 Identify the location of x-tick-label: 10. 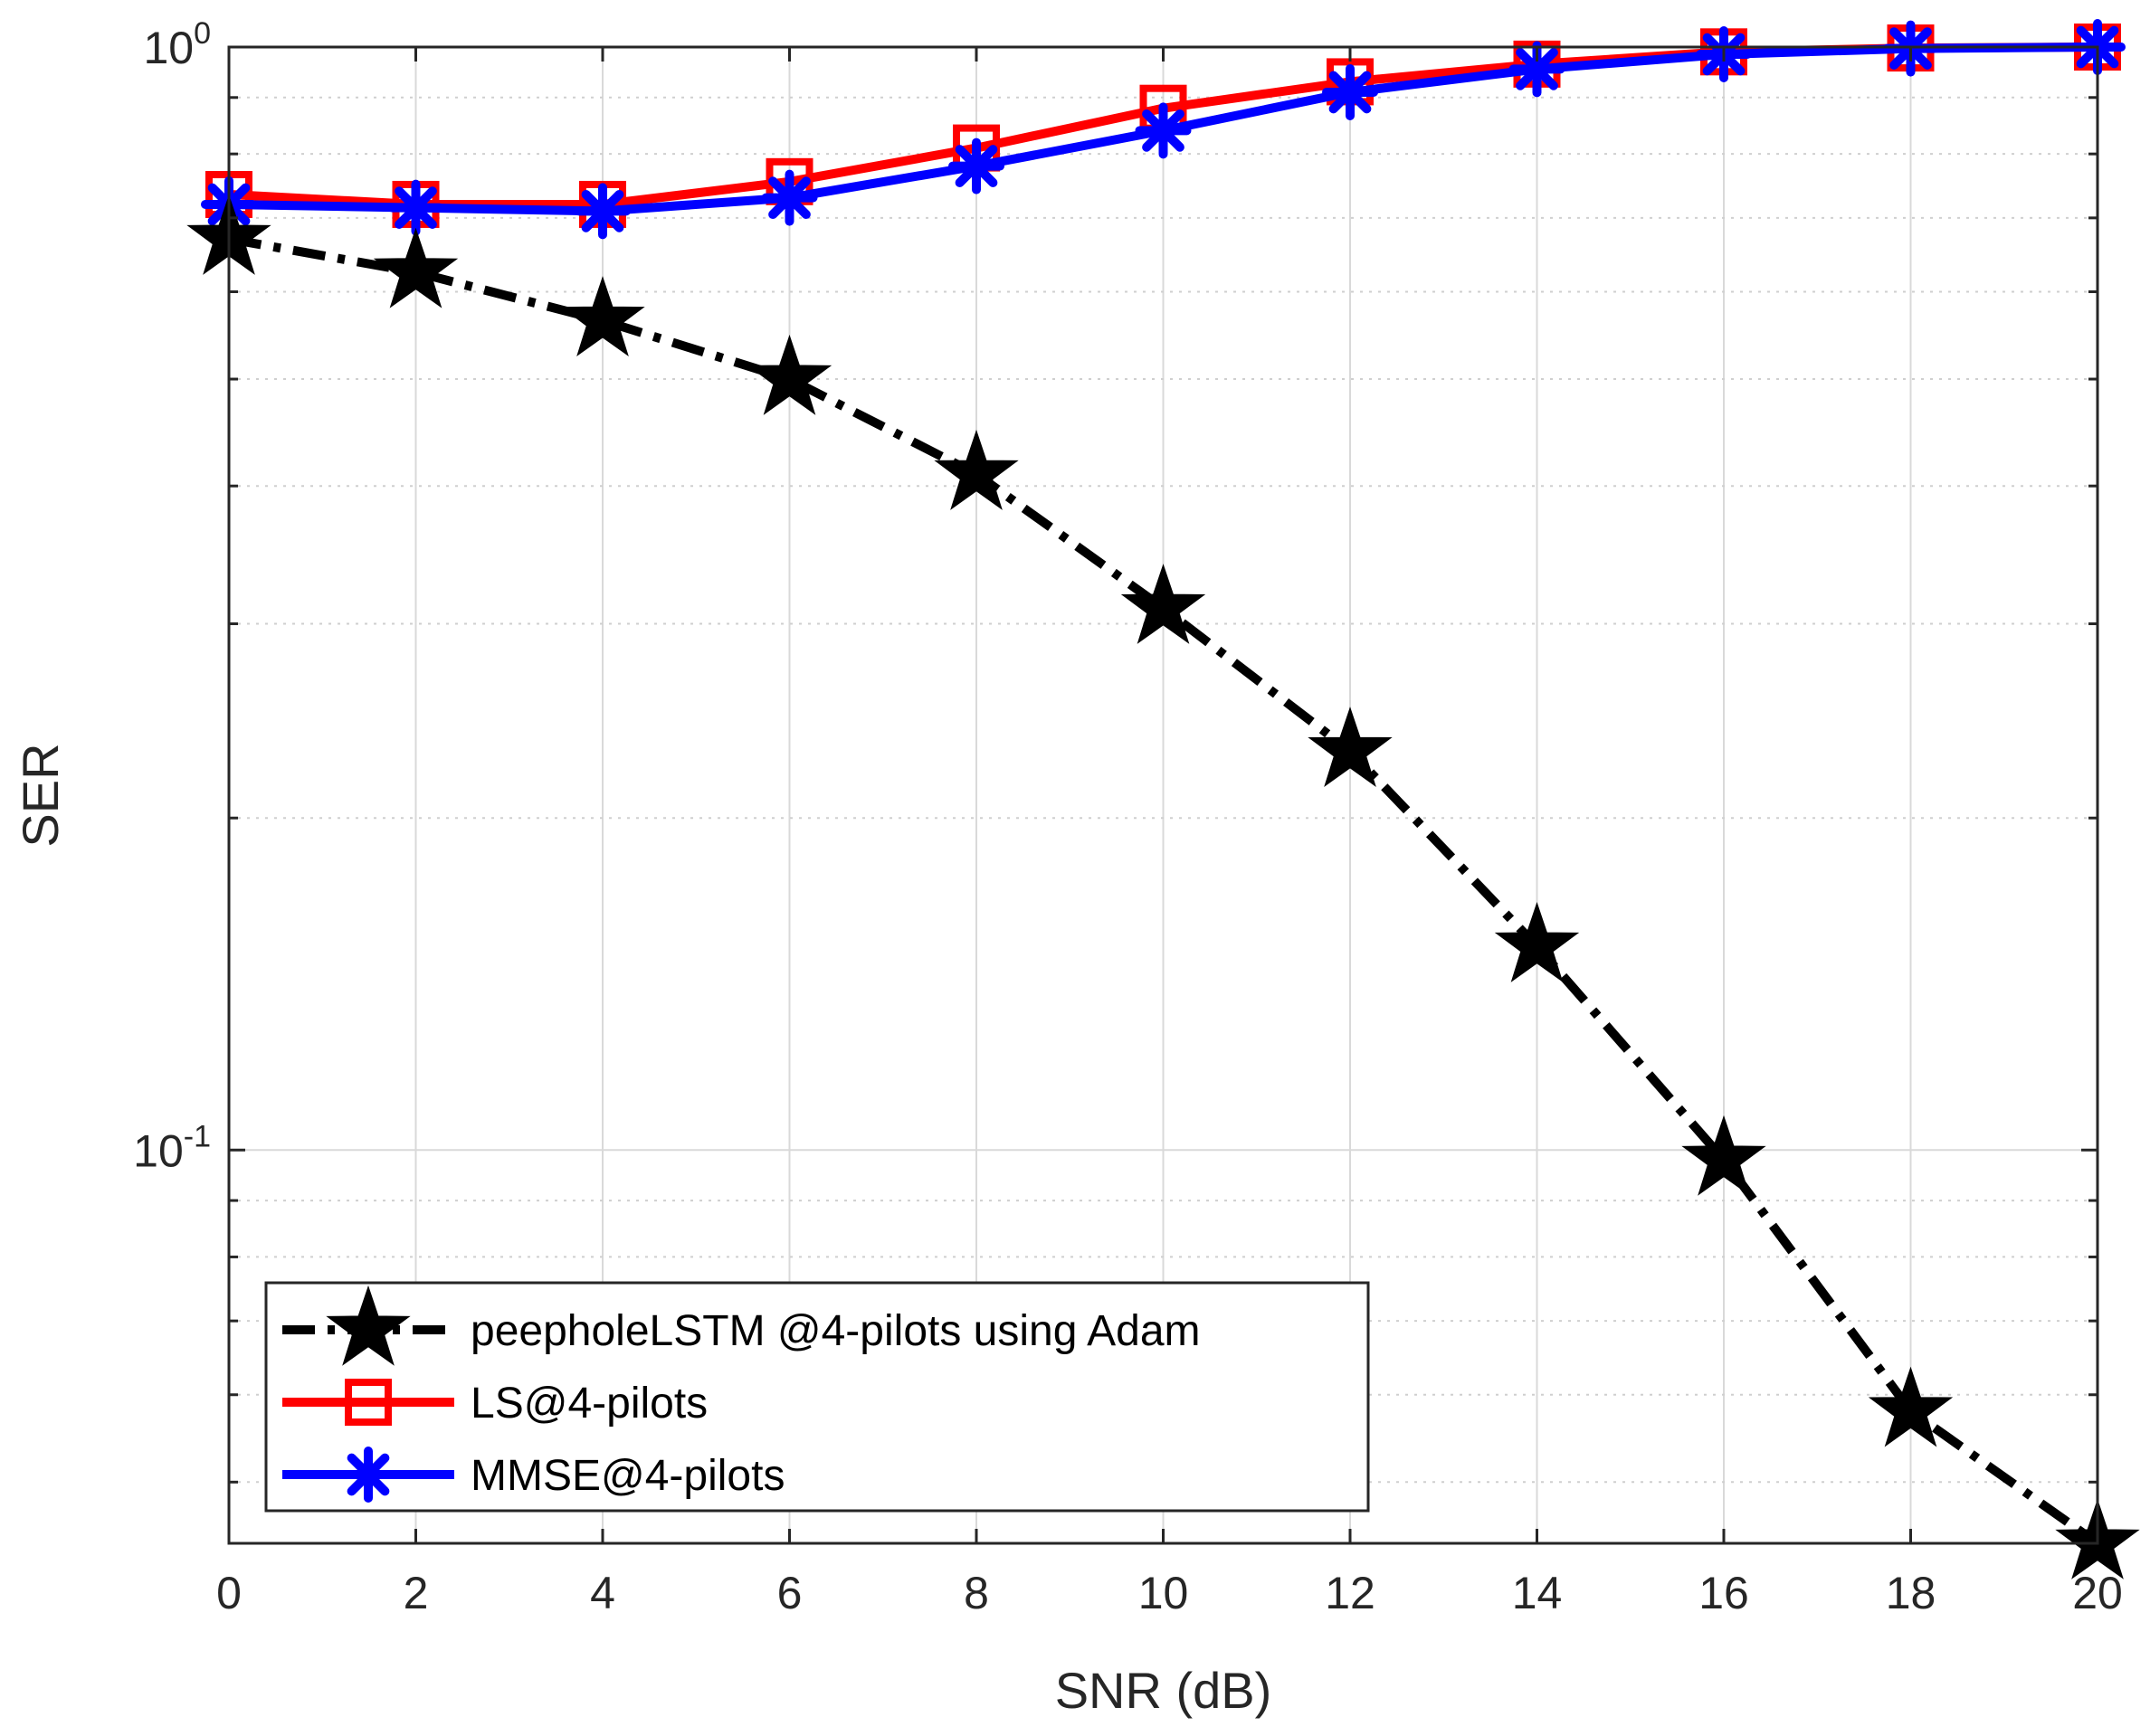
(1163, 1593).